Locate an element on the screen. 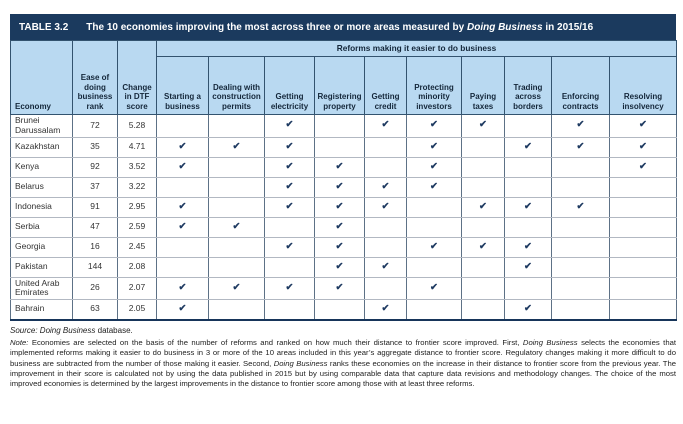  table-row-belarus: Belarus 37 3.22 ✔ ✔ ✔ ✔ is located at coordinates (343, 187).